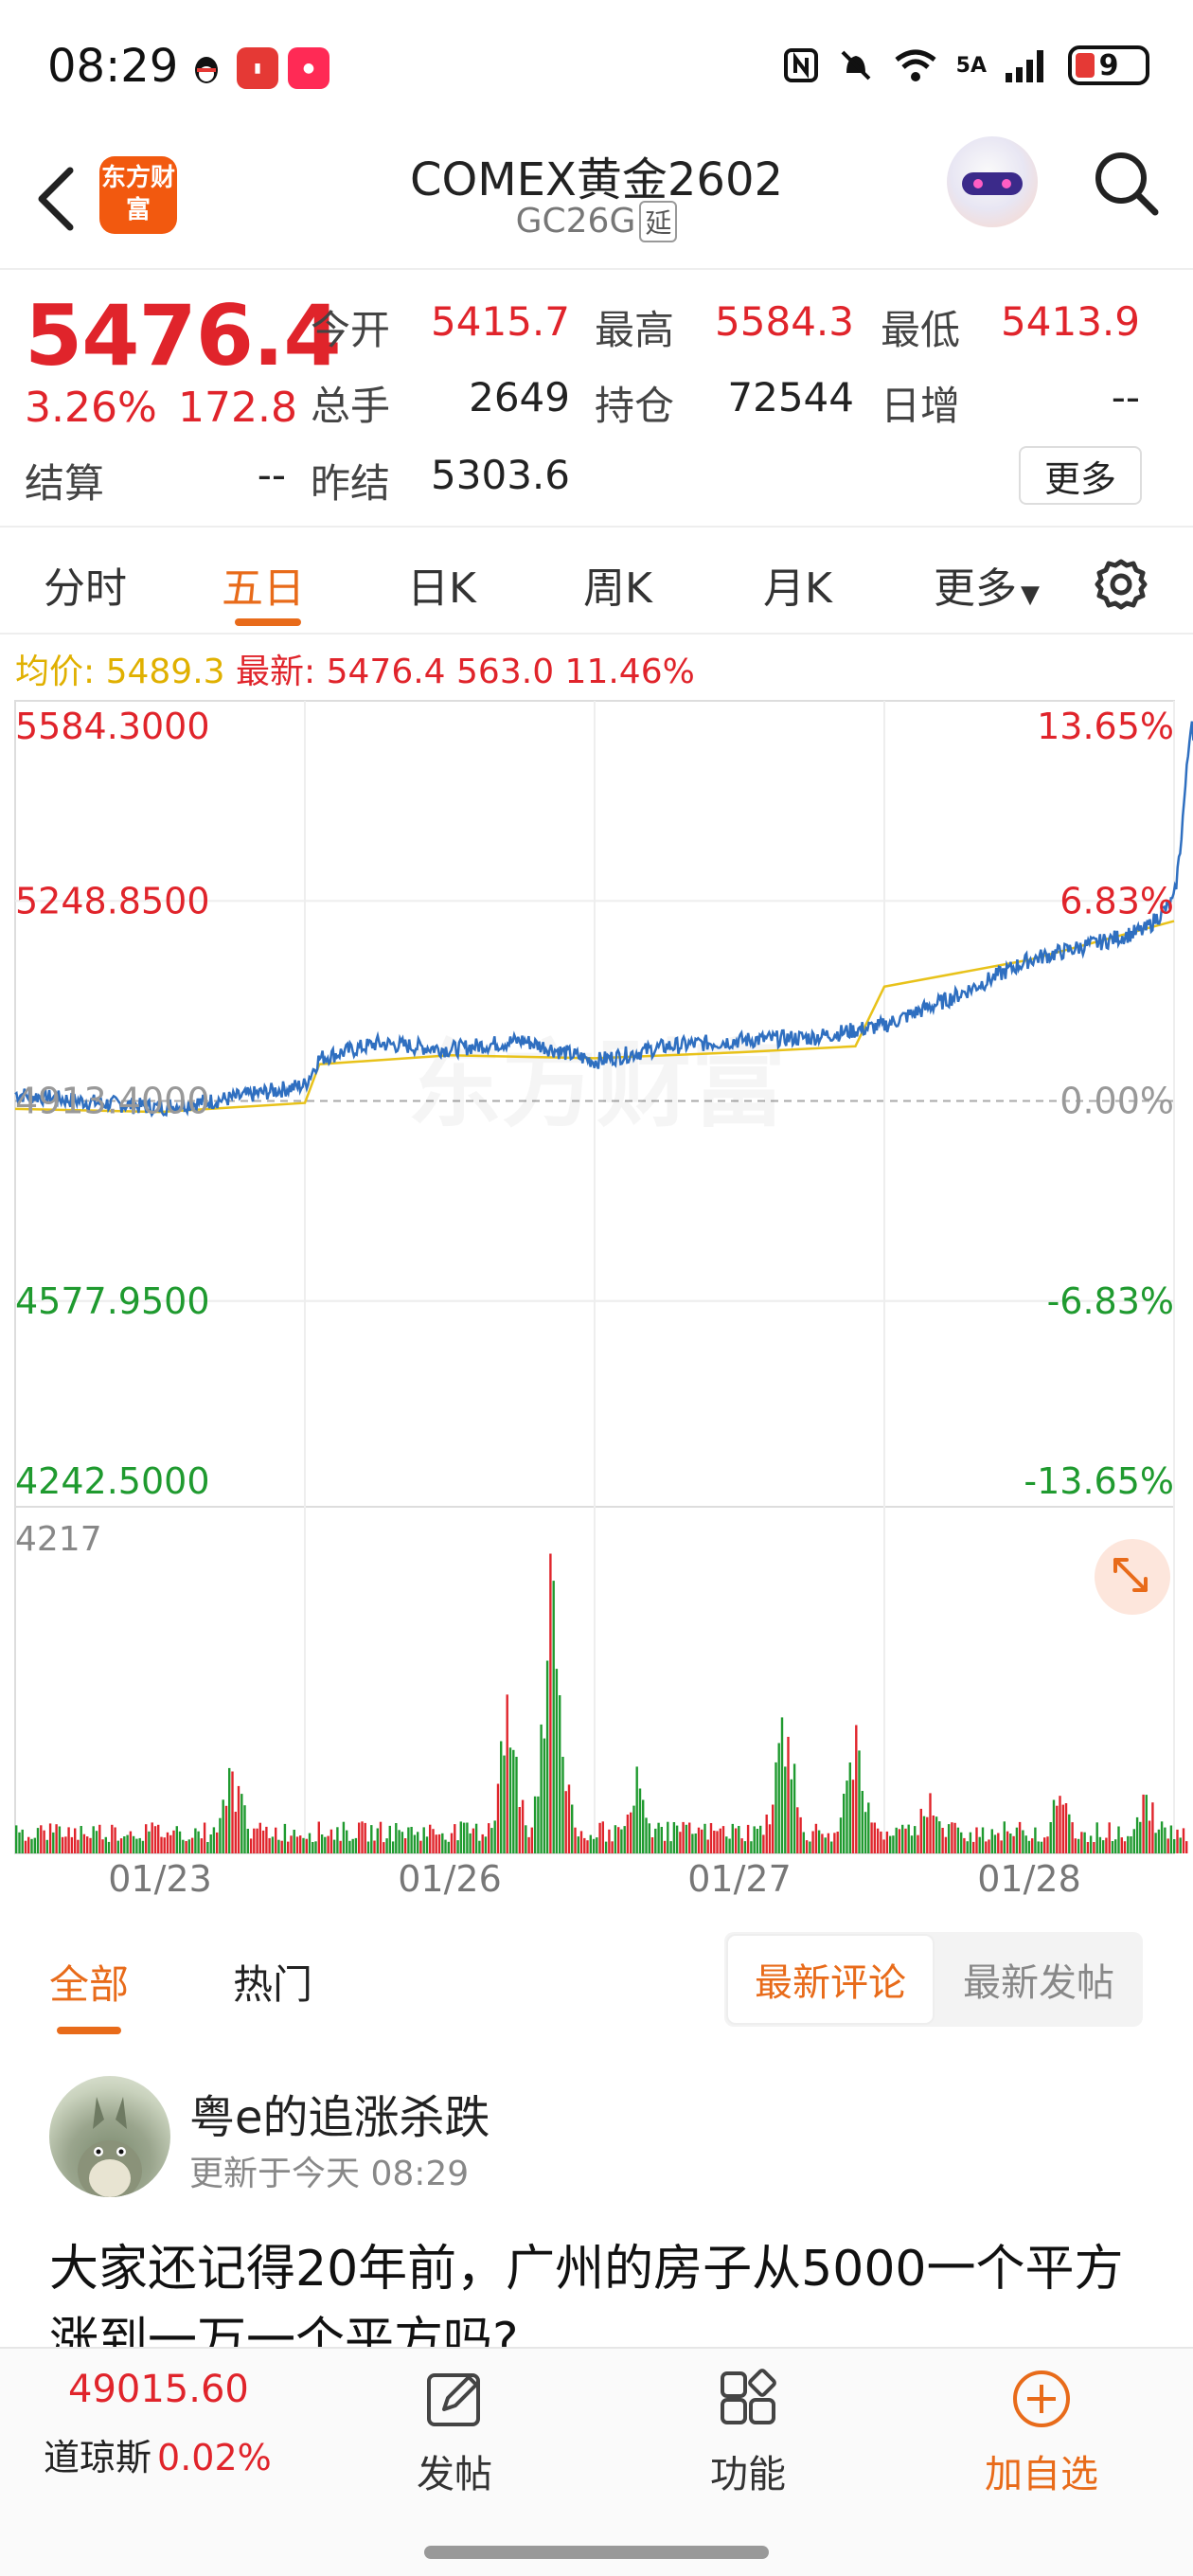 The image size is (1193, 2576). I want to click on avatar, so click(109, 2136).